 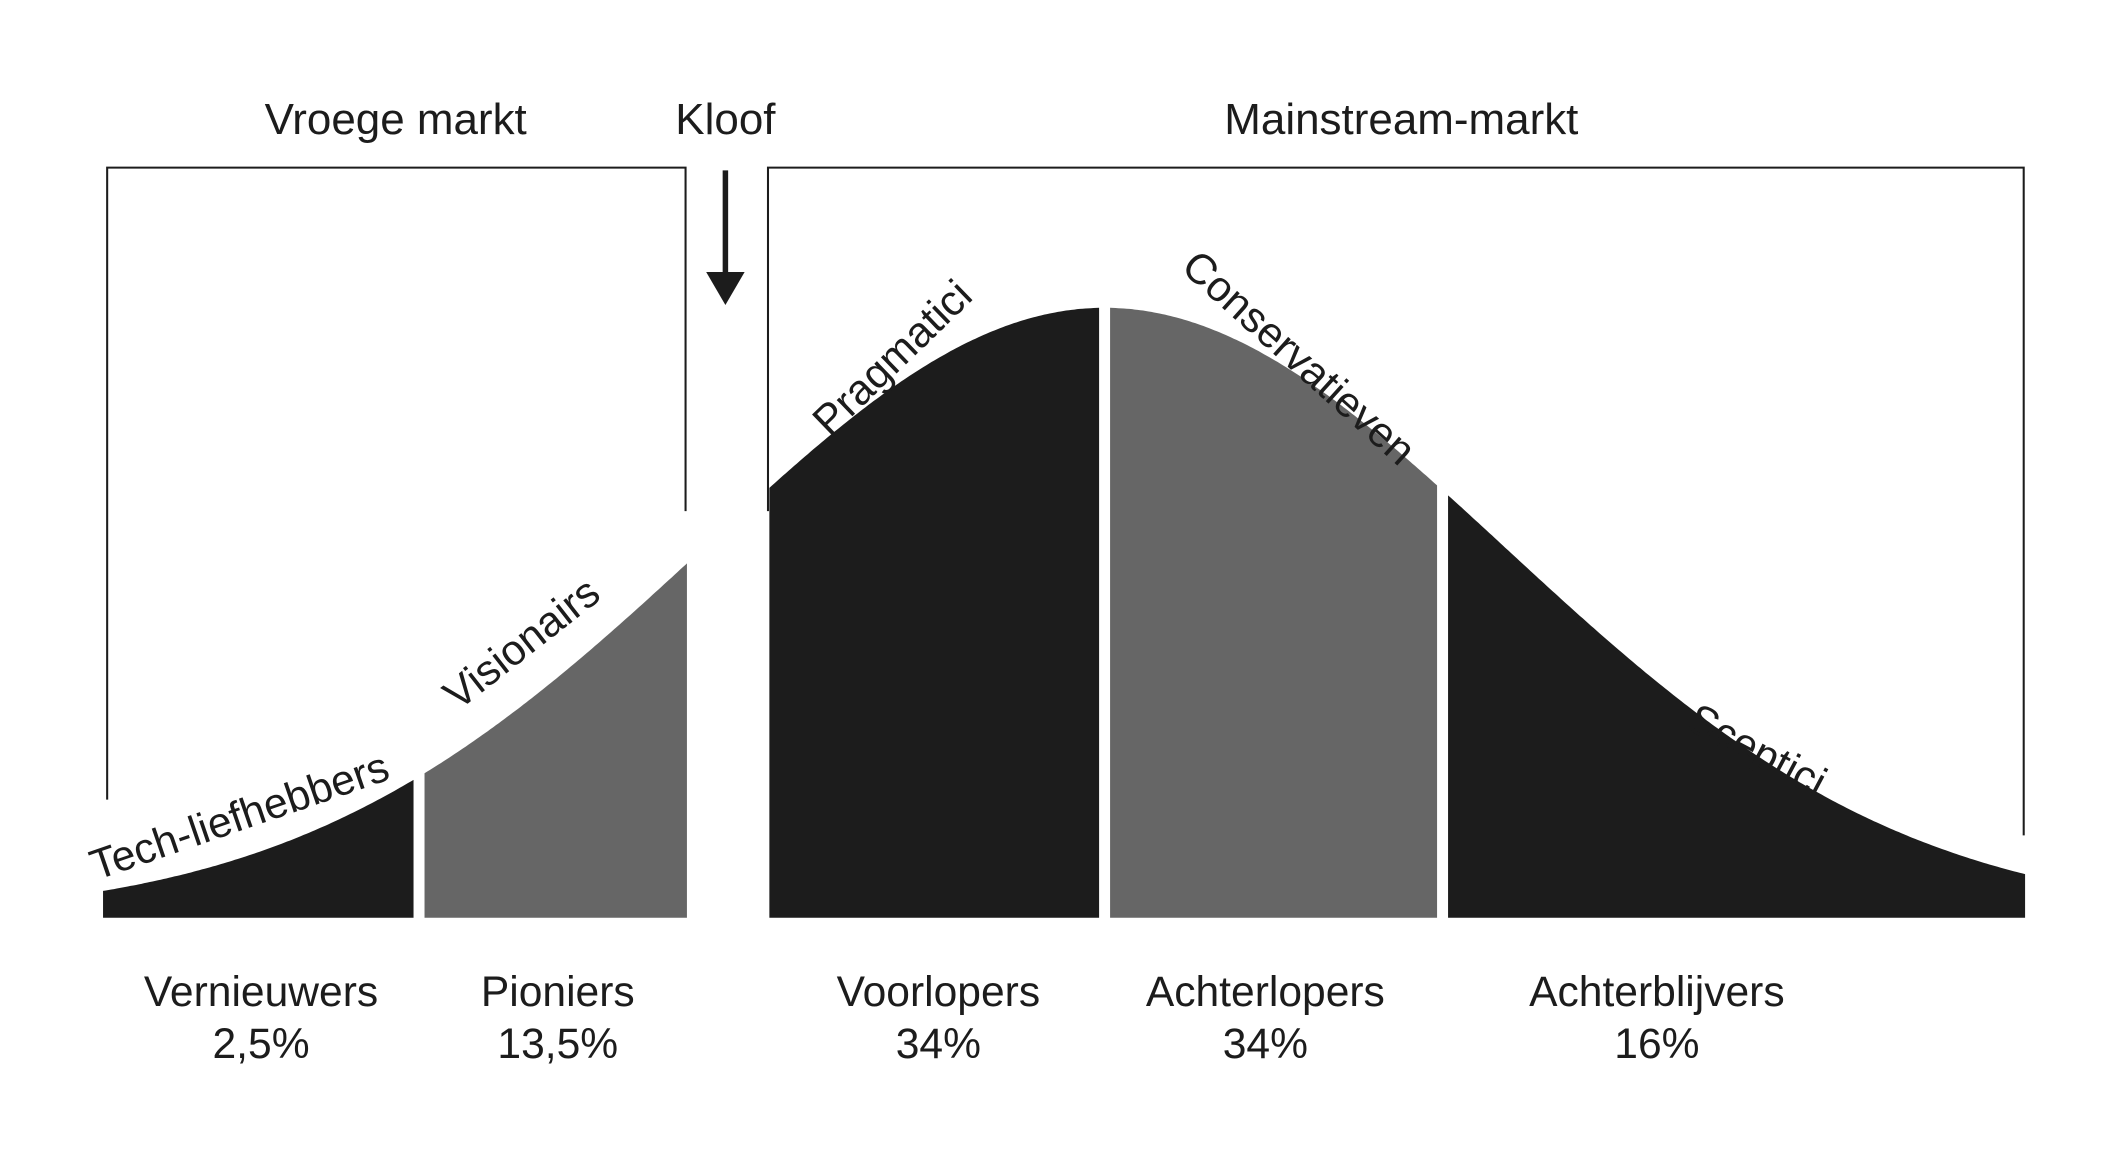 What do you see at coordinates (1656, 1044) in the screenshot?
I see `segment-share: 16%` at bounding box center [1656, 1044].